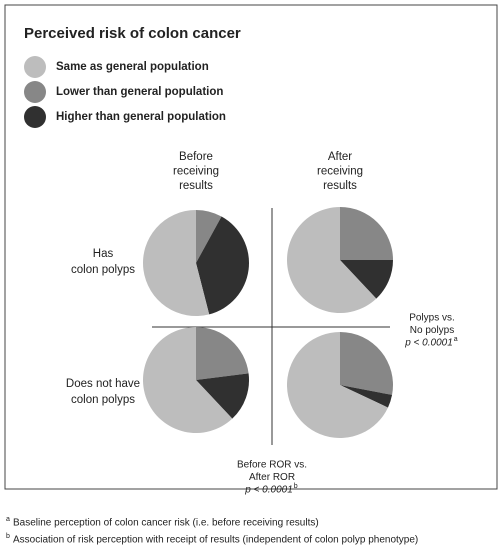  What do you see at coordinates (340, 157) in the screenshot?
I see `column-label: After` at bounding box center [340, 157].